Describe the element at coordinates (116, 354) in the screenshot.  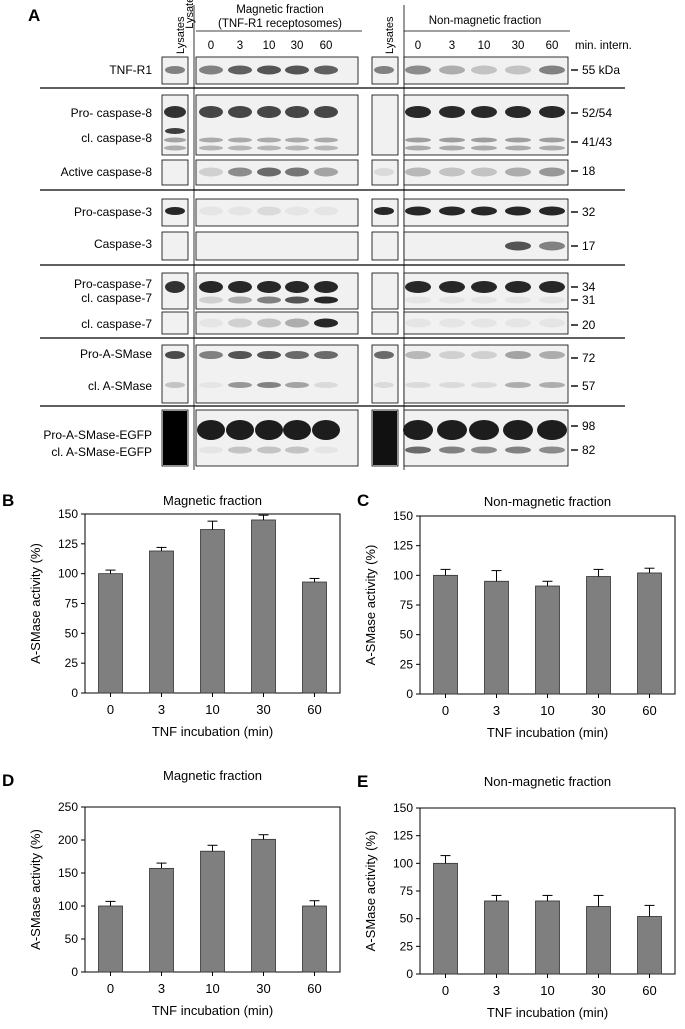
I see `row-label-proasmase: Pro-A-SMase` at that location.